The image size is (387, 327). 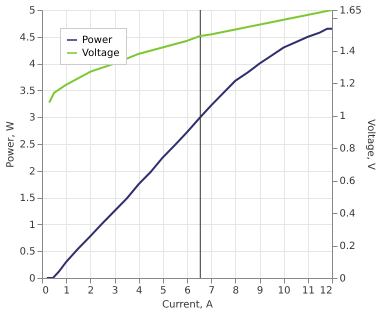 I want to click on y2-tick-label: 0.8, so click(x=348, y=149).